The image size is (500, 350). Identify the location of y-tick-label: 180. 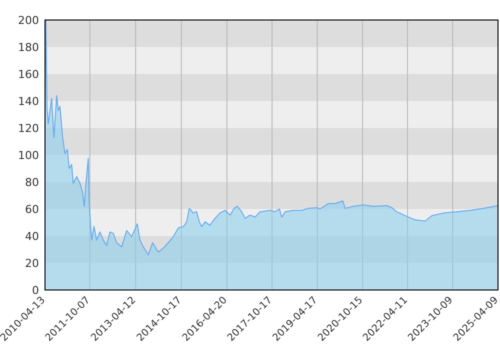
(28, 47).